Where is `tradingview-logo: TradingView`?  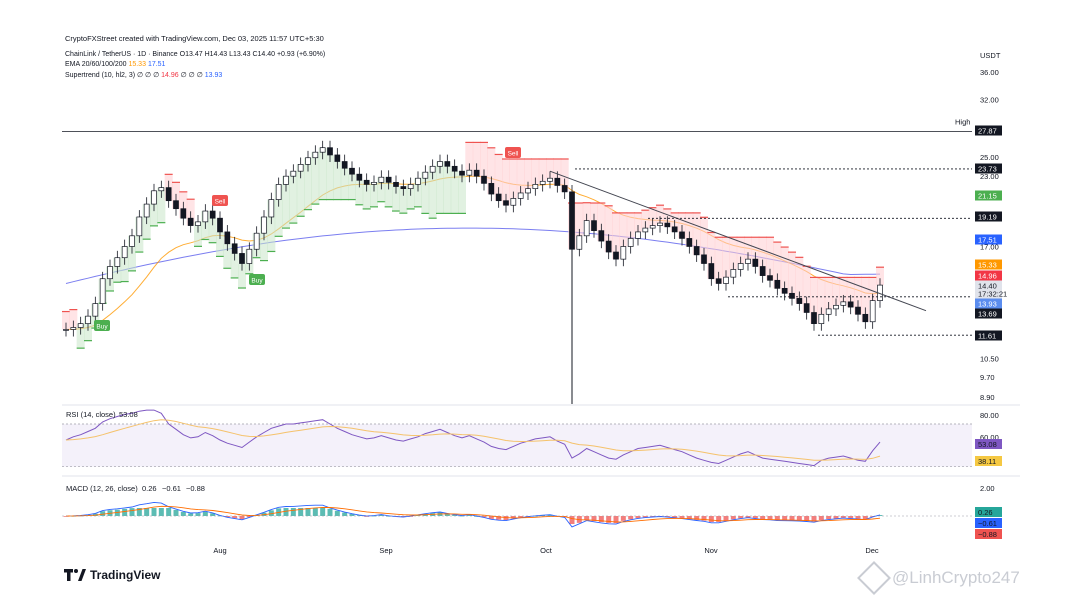
tradingview-logo: TradingView is located at coordinates (112, 575).